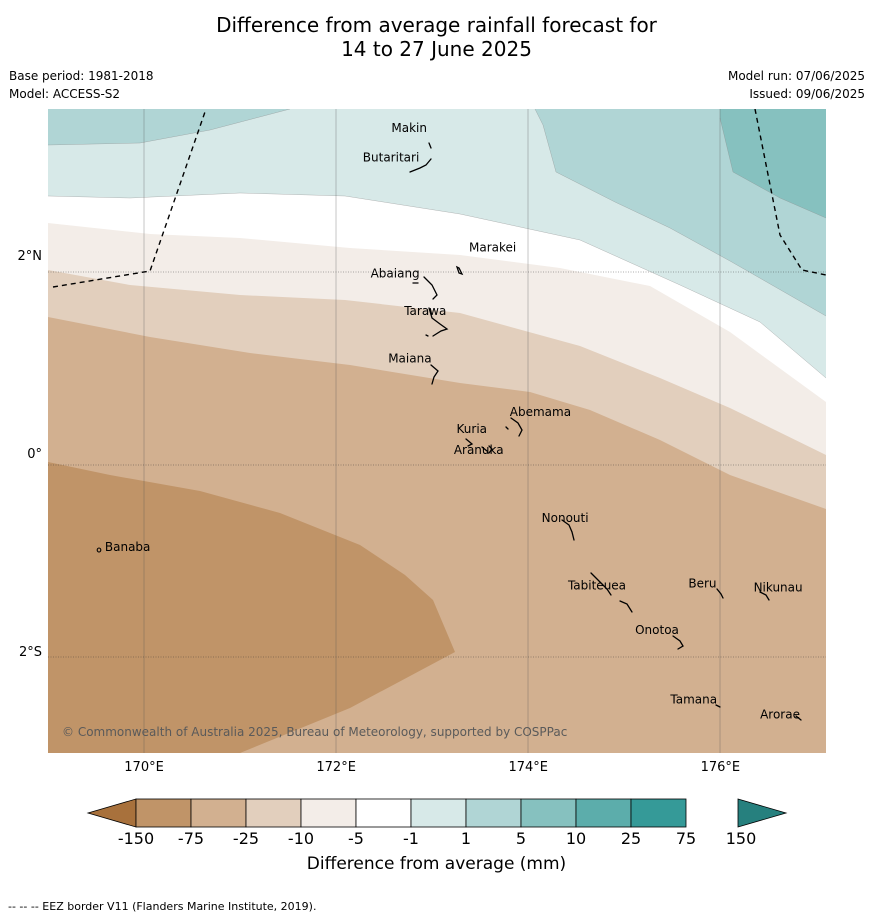 This screenshot has height=919, width=873. I want to click on lon-tick-label: 176°E, so click(720, 767).